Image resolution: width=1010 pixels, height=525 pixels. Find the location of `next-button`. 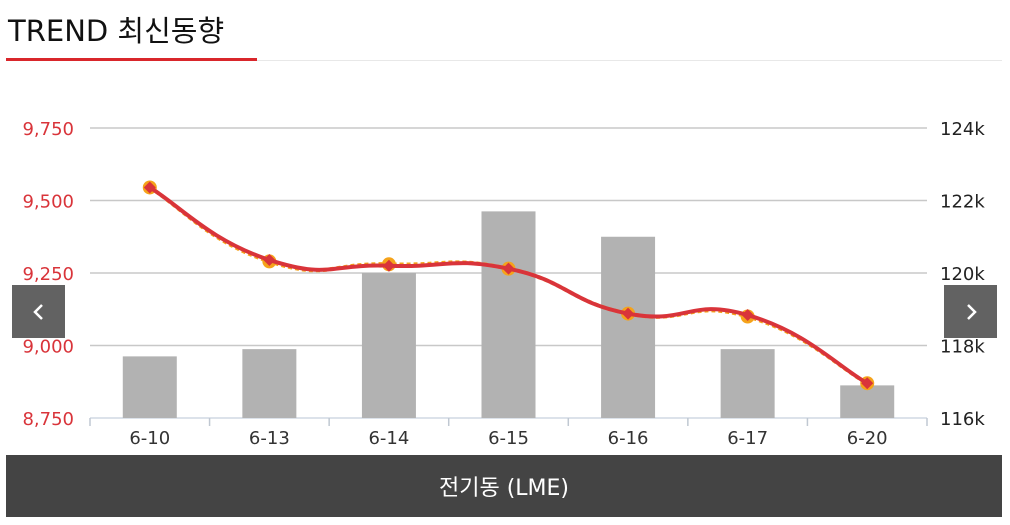

next-button is located at coordinates (970, 311).